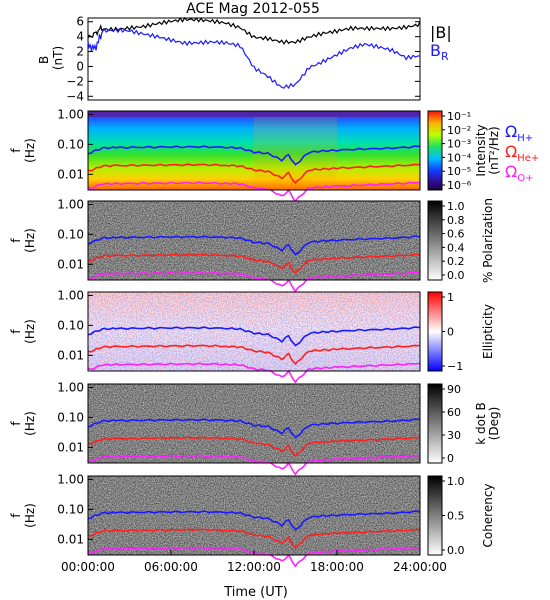 The height and width of the screenshot is (600, 550). I want to click on legend-omega-he: ΩHe+, so click(522, 153).